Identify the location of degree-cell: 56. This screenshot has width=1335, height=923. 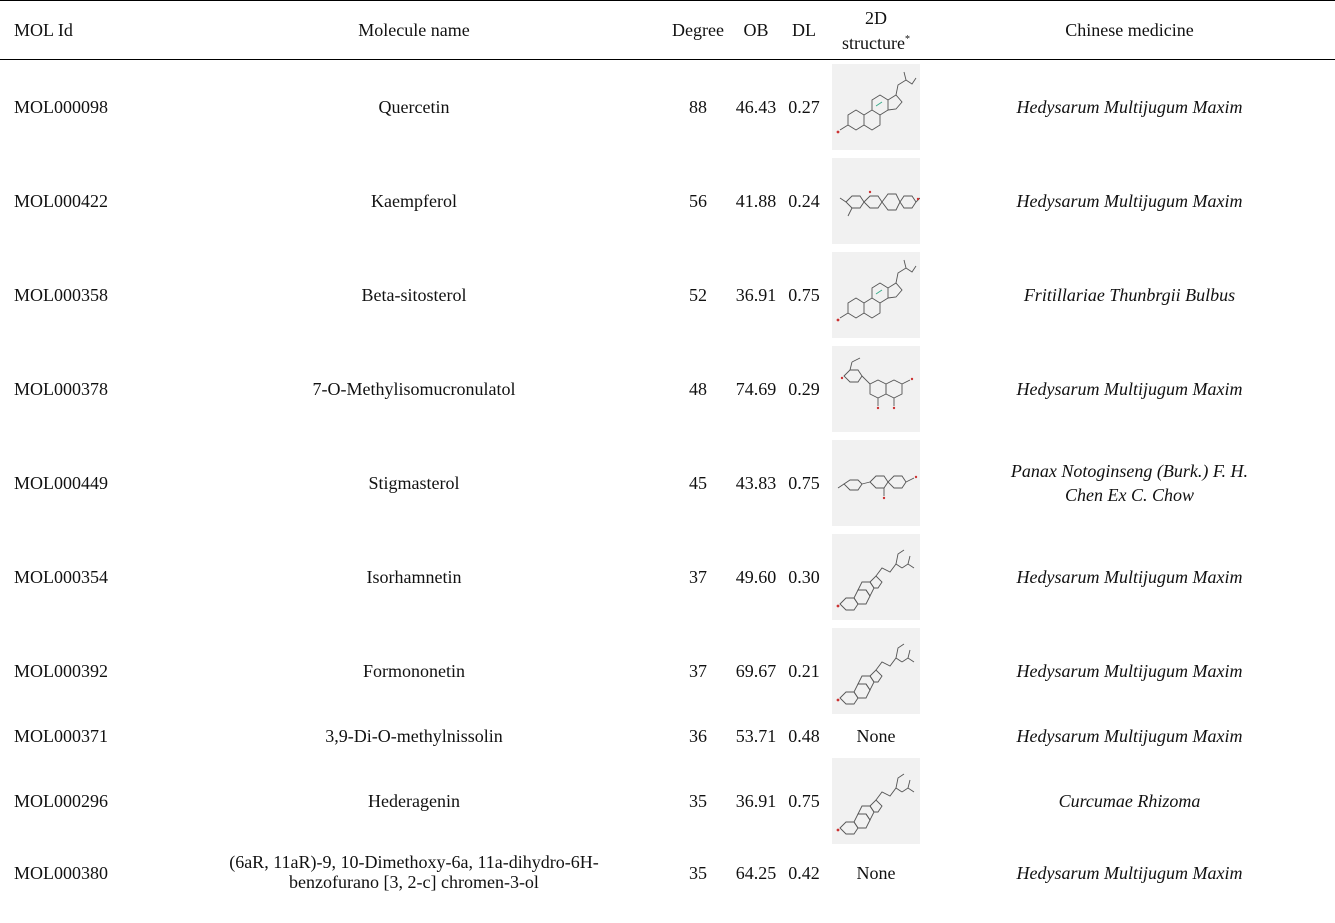
(698, 200).